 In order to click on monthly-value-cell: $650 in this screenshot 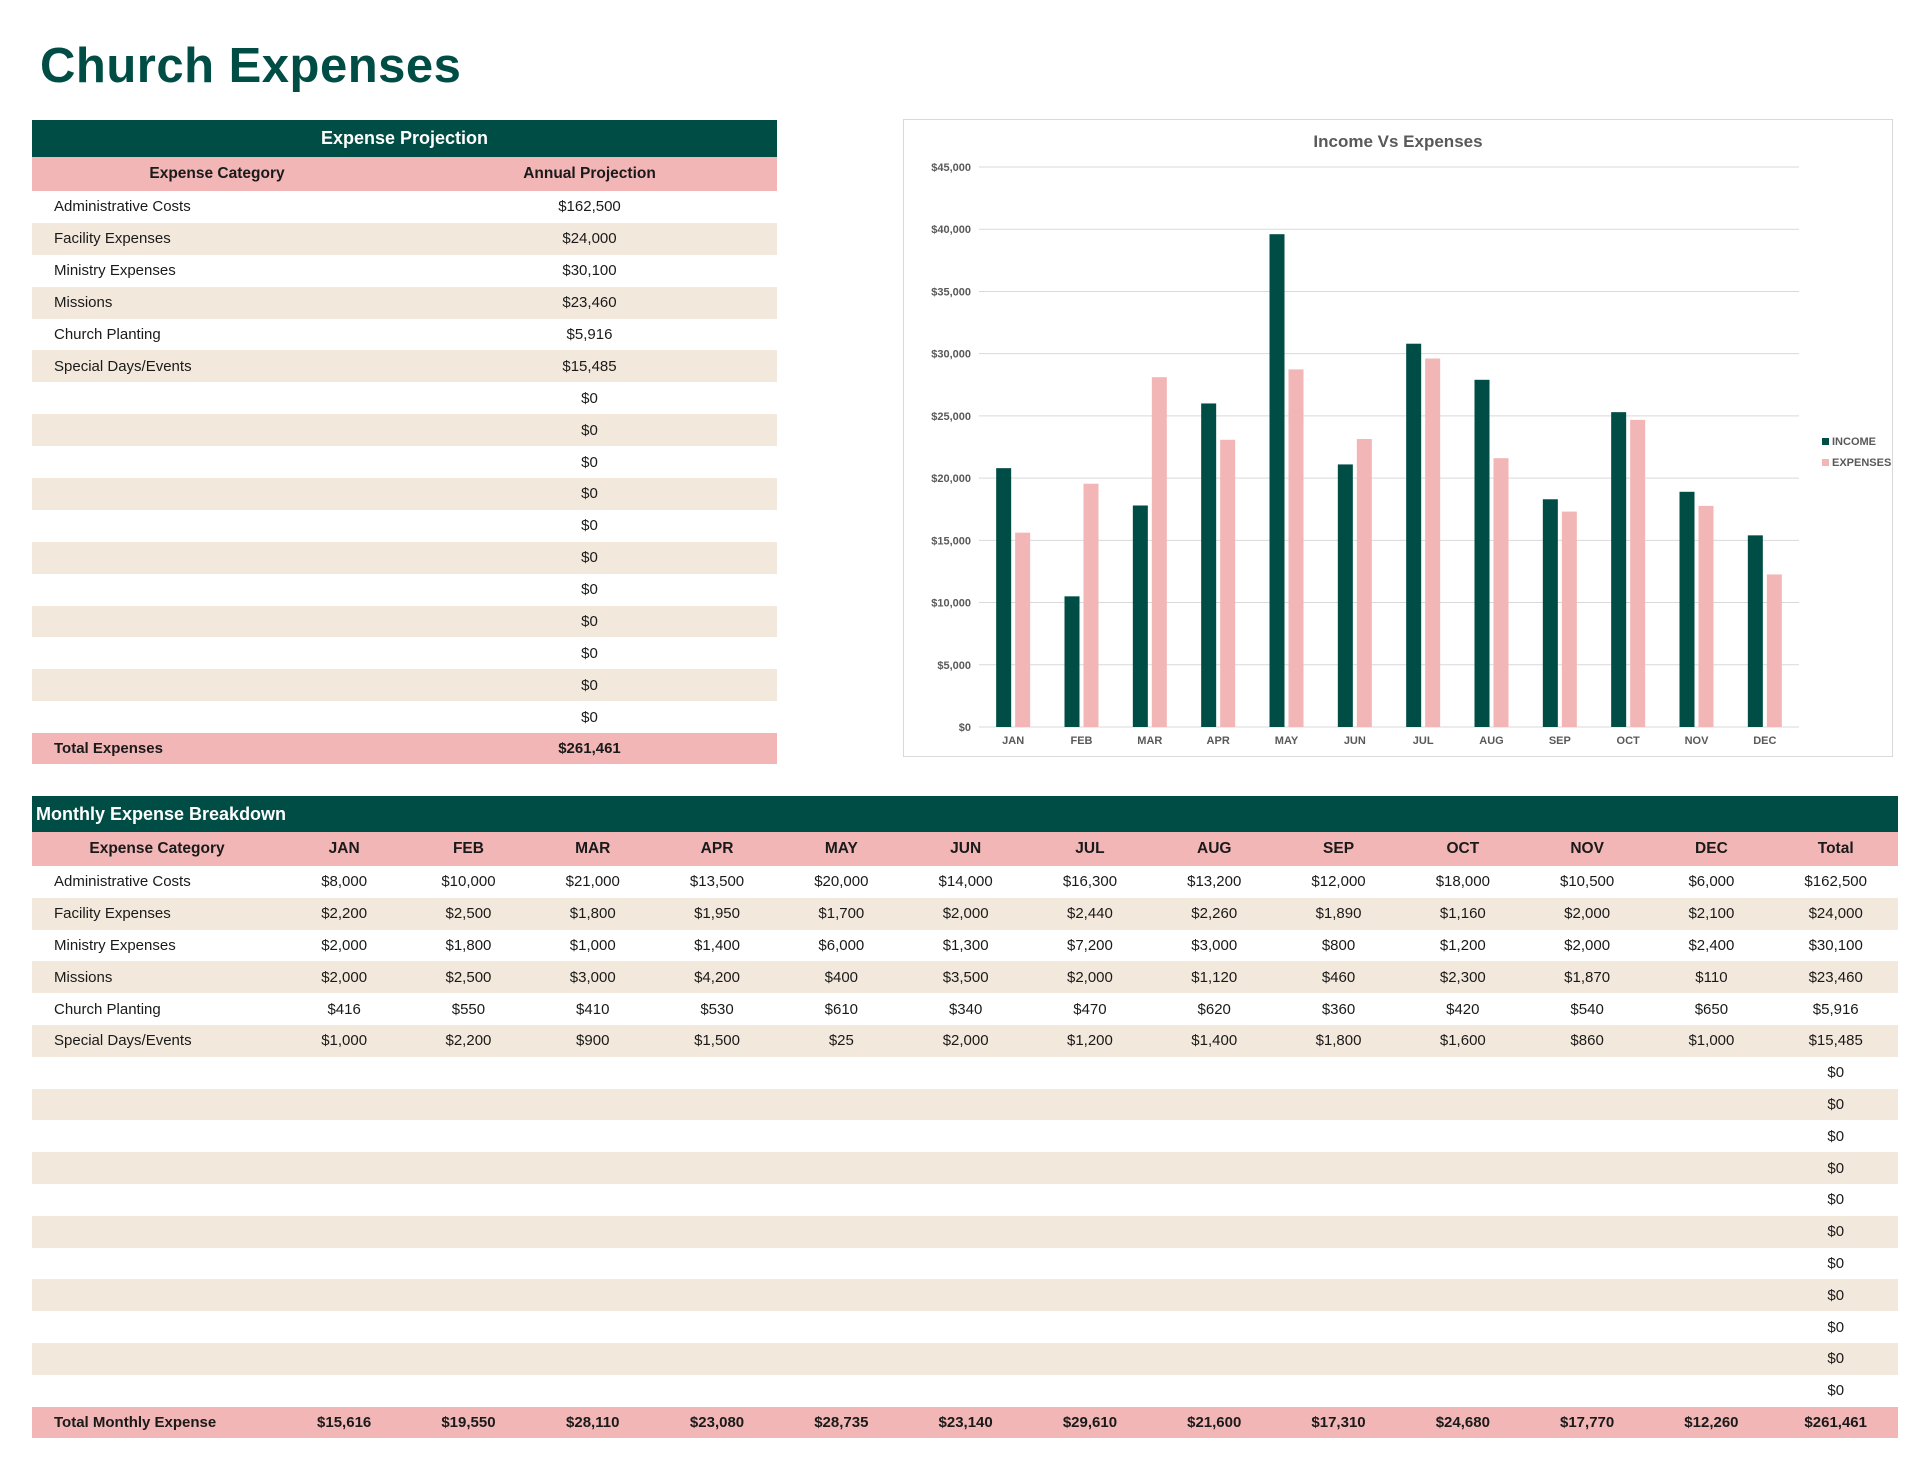, I will do `click(1711, 1009)`.